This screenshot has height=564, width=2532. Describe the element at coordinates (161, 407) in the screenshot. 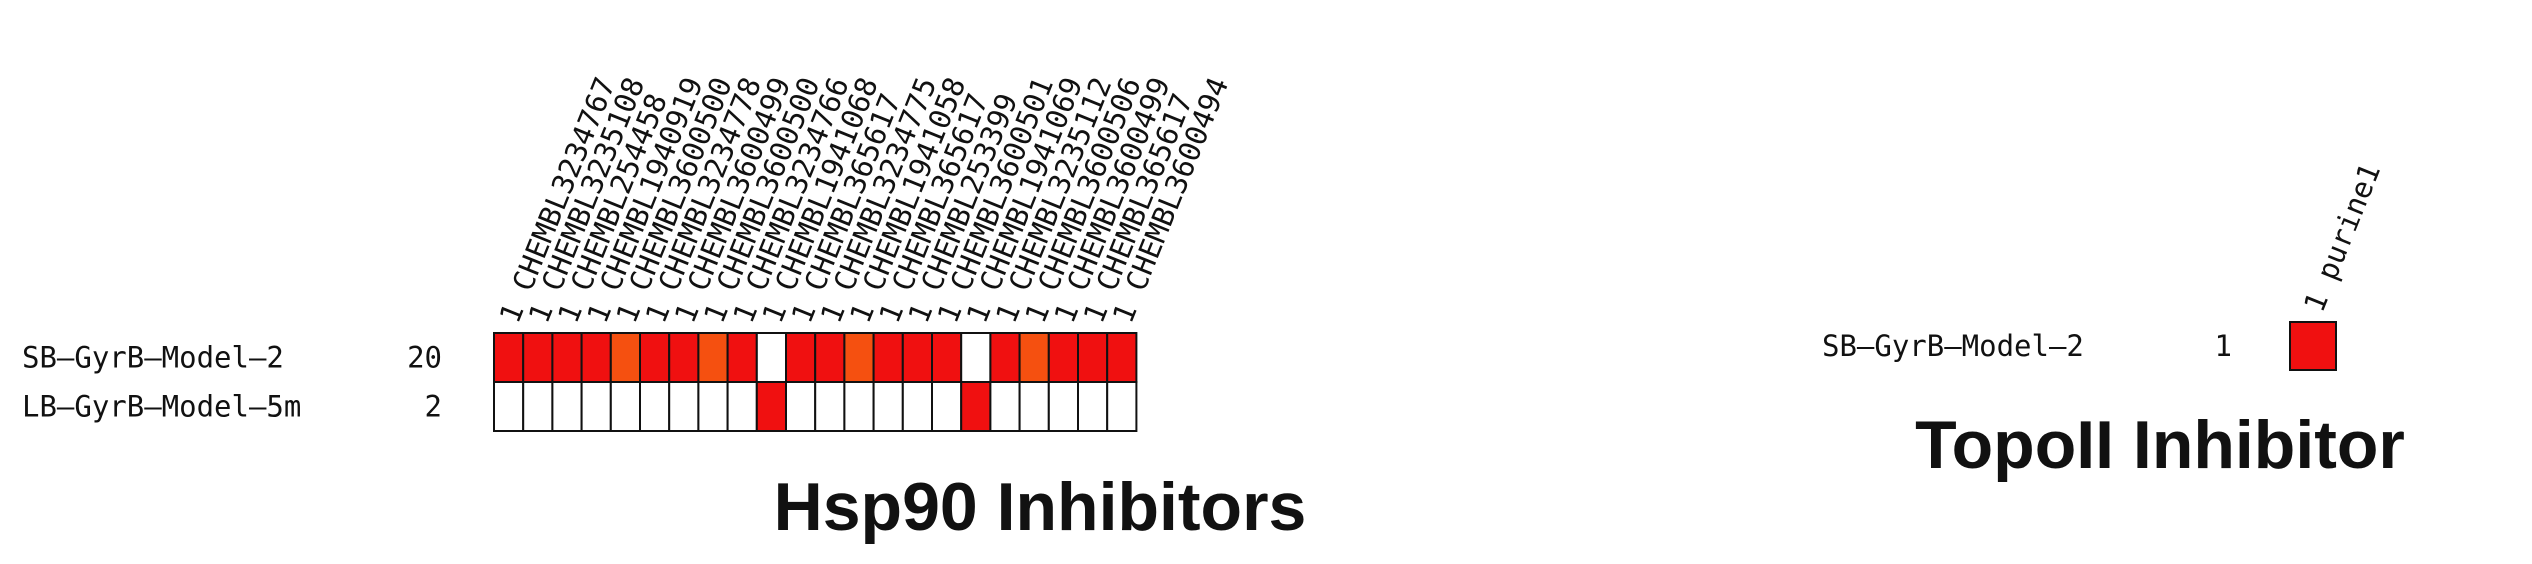

I see `hsp90-row-label: LB–GyrB–Model–5m` at that location.